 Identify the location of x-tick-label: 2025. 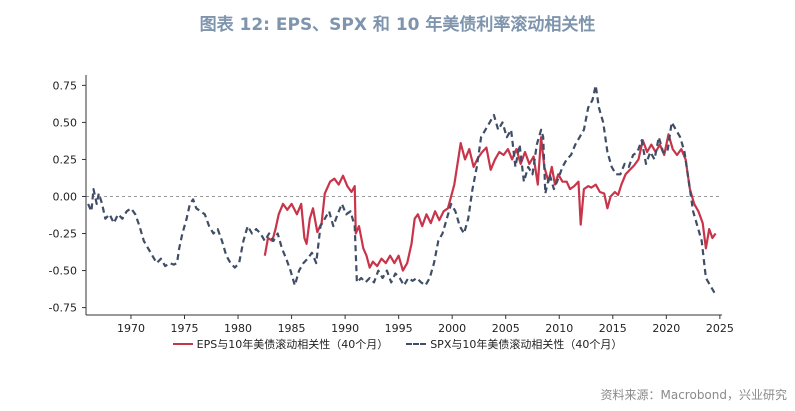
(720, 328).